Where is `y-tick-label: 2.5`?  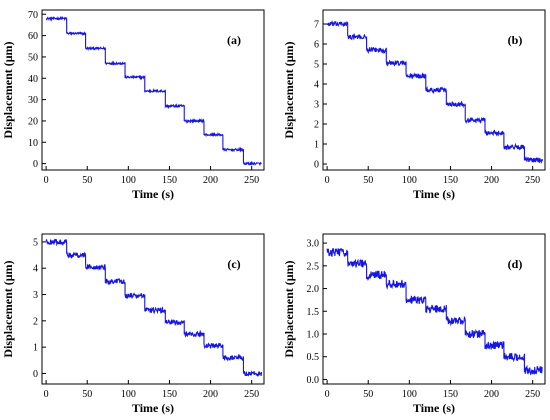
y-tick-label: 2.5 is located at coordinates (313, 266).